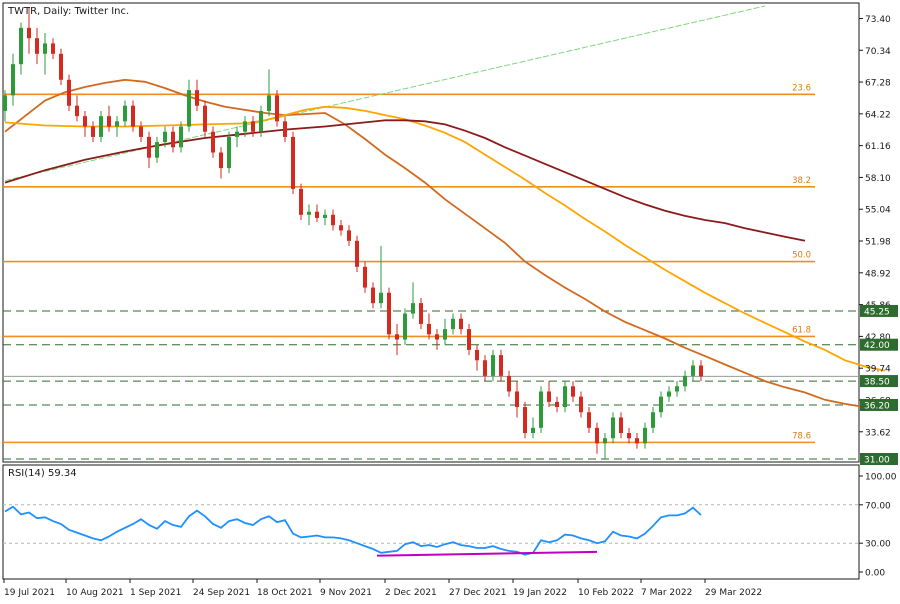 This screenshot has height=604, width=900. I want to click on rsi-tick-label: 0.00, so click(875, 574).